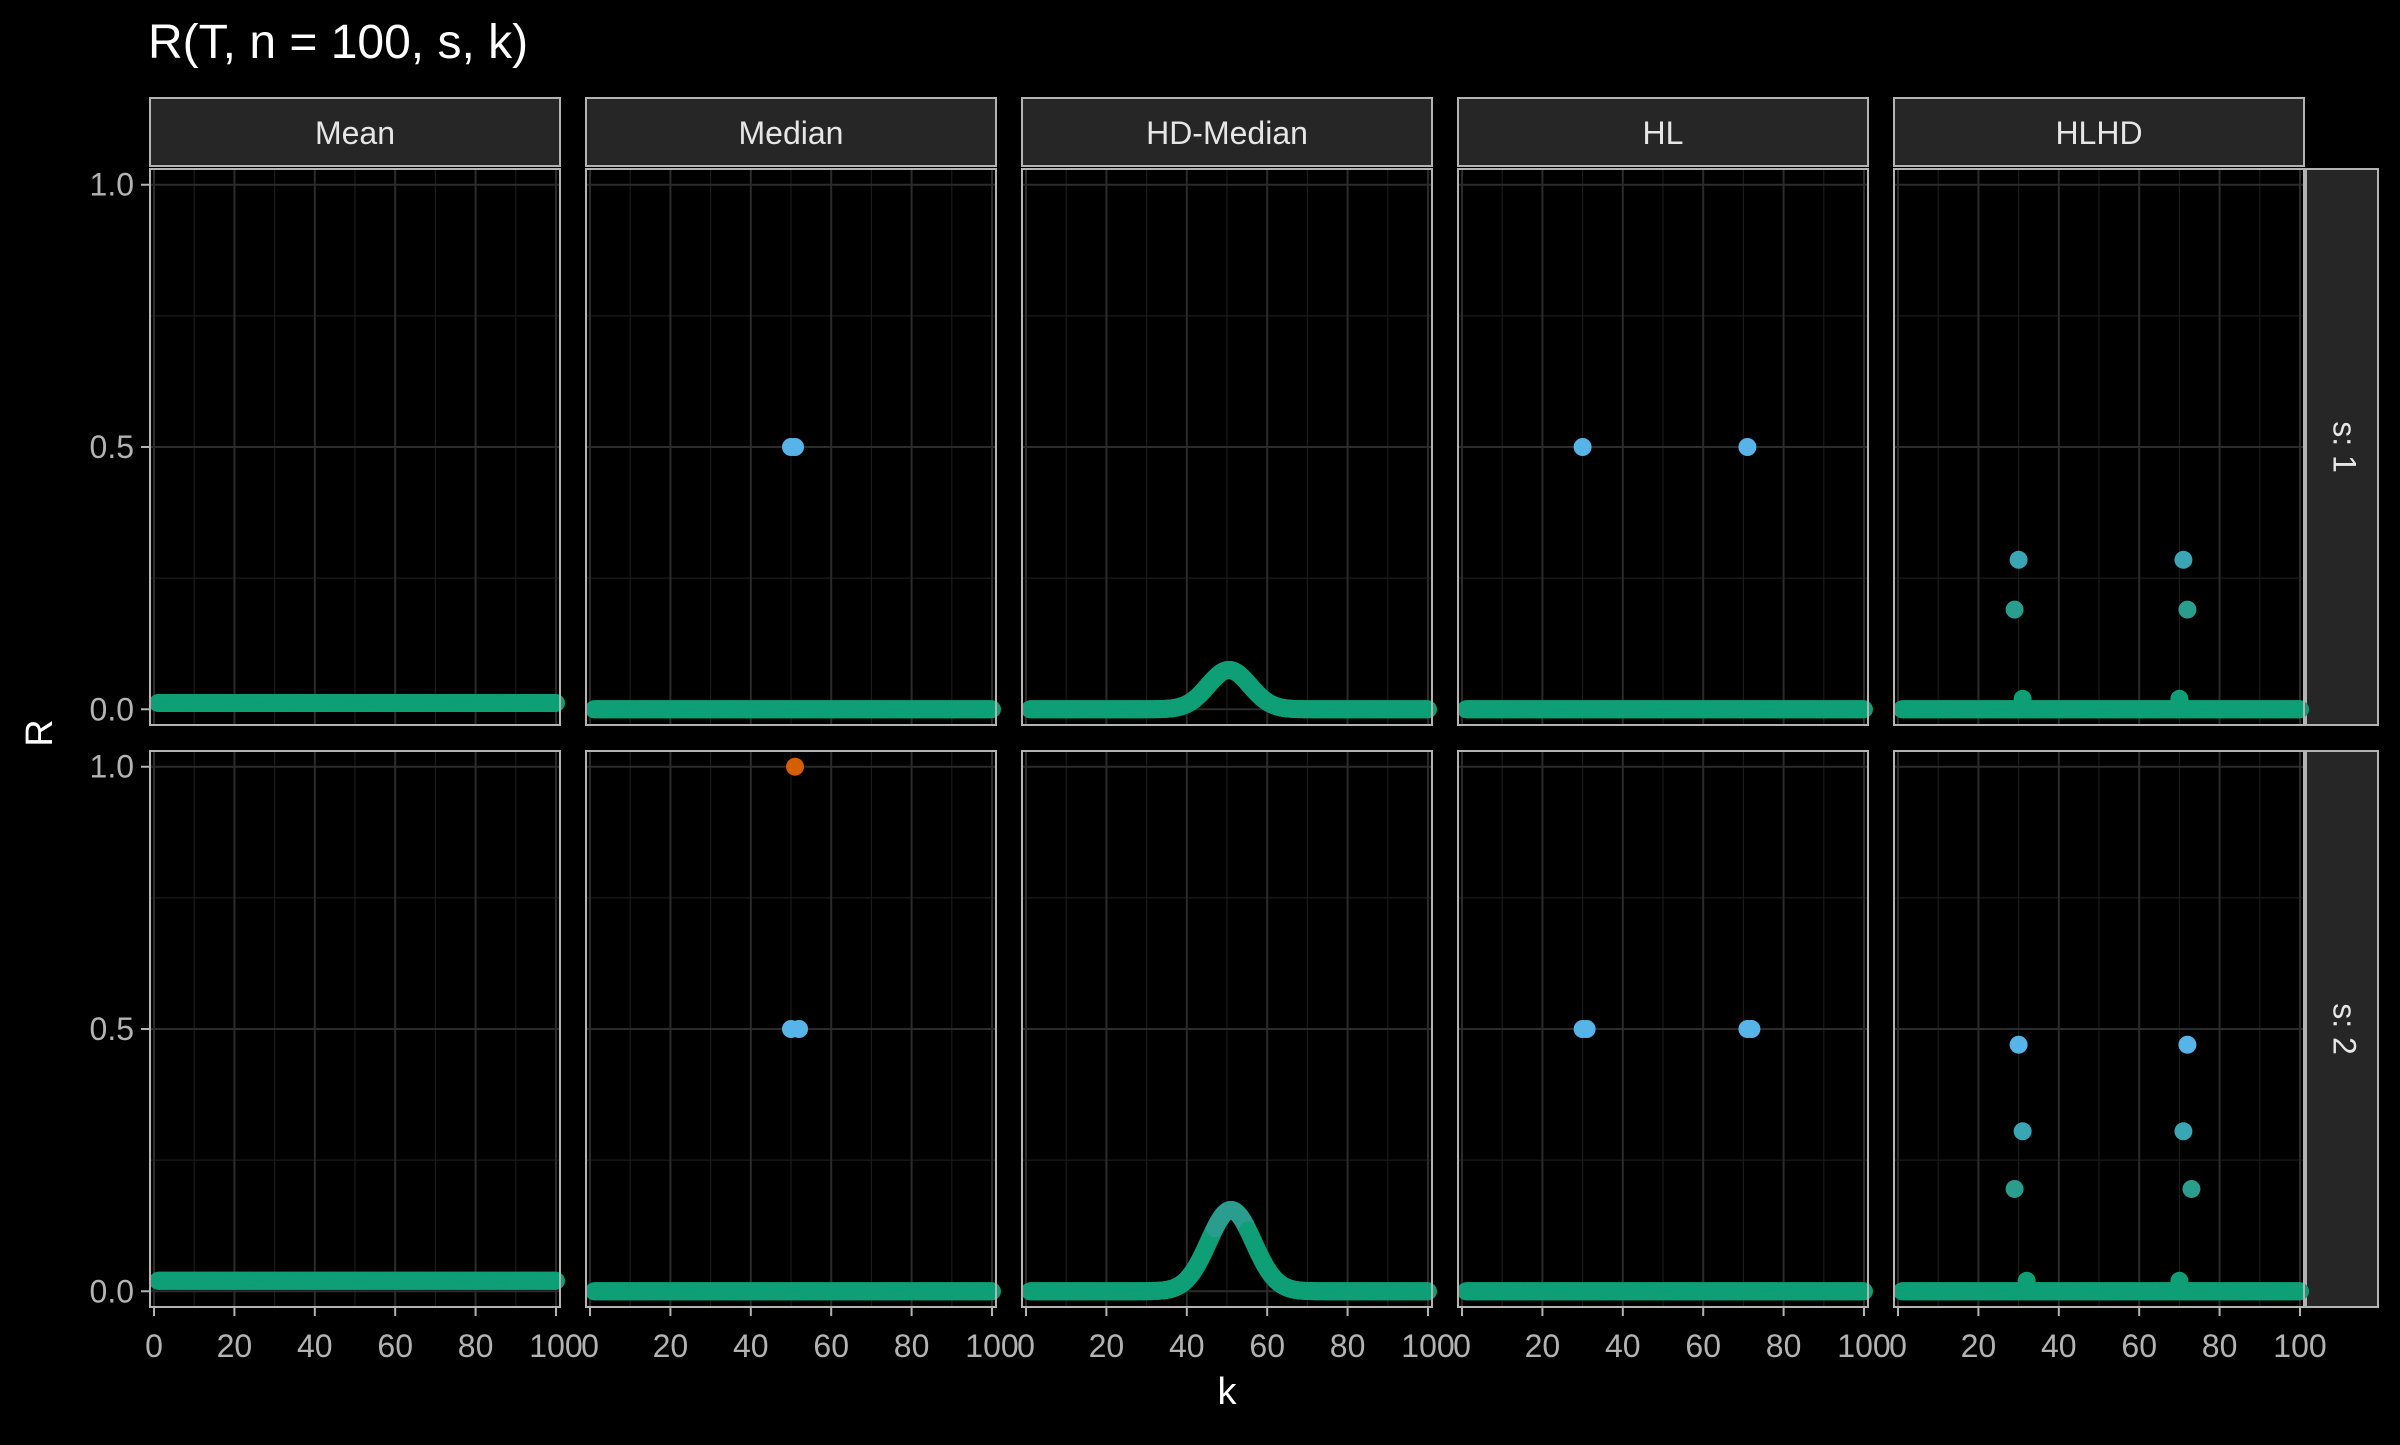  Describe the element at coordinates (1228, 1392) in the screenshot. I see `x-axis-label: k` at that location.